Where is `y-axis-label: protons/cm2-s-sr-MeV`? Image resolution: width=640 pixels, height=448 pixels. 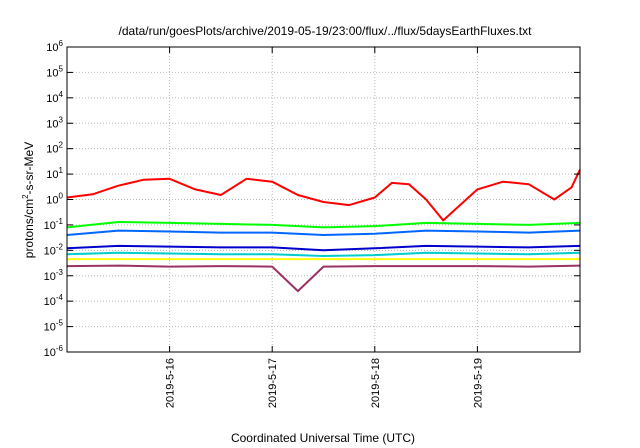
y-axis-label: protons/cm2-s-sr-MeV is located at coordinates (28, 200).